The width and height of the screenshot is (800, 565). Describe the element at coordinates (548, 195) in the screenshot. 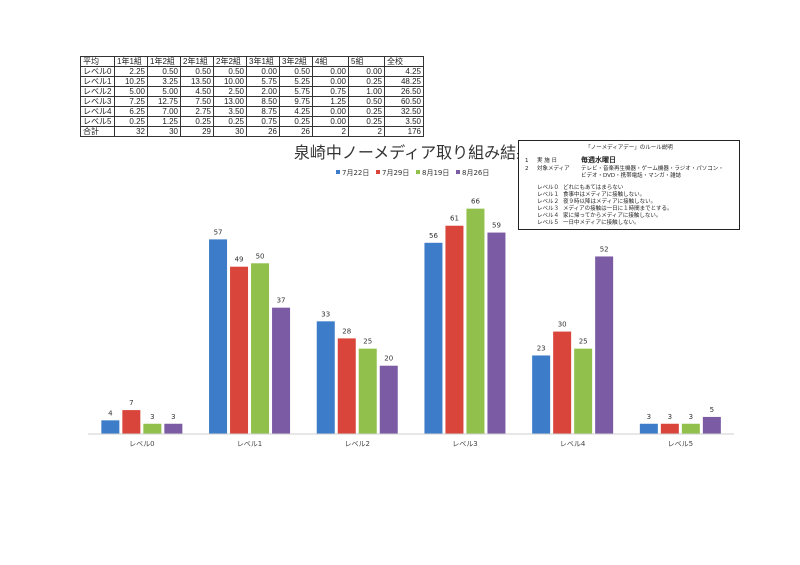

I see `rule-level-label: レベル１` at that location.